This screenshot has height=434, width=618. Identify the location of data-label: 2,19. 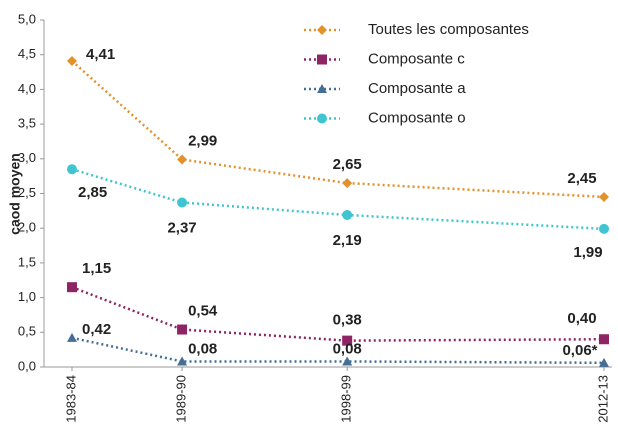
(347, 240).